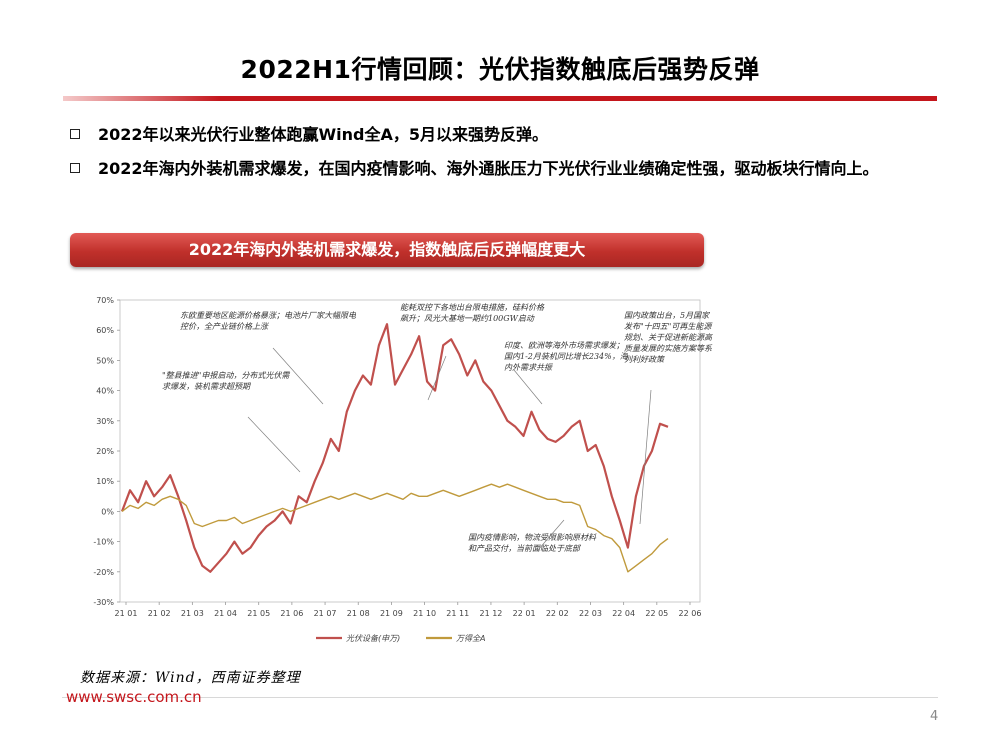 The image size is (1000, 750). I want to click on title-underline, so click(500, 98).